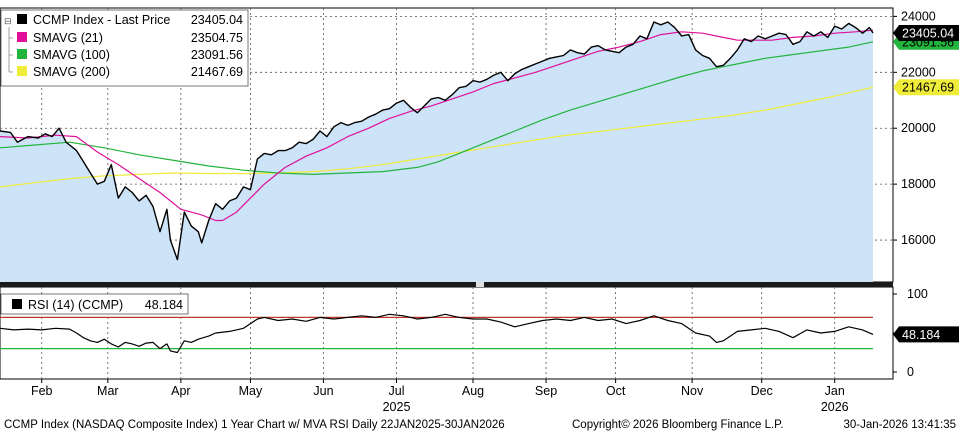 This screenshot has height=432, width=960. I want to click on y-tick-label-18000: 18000, so click(918, 184).